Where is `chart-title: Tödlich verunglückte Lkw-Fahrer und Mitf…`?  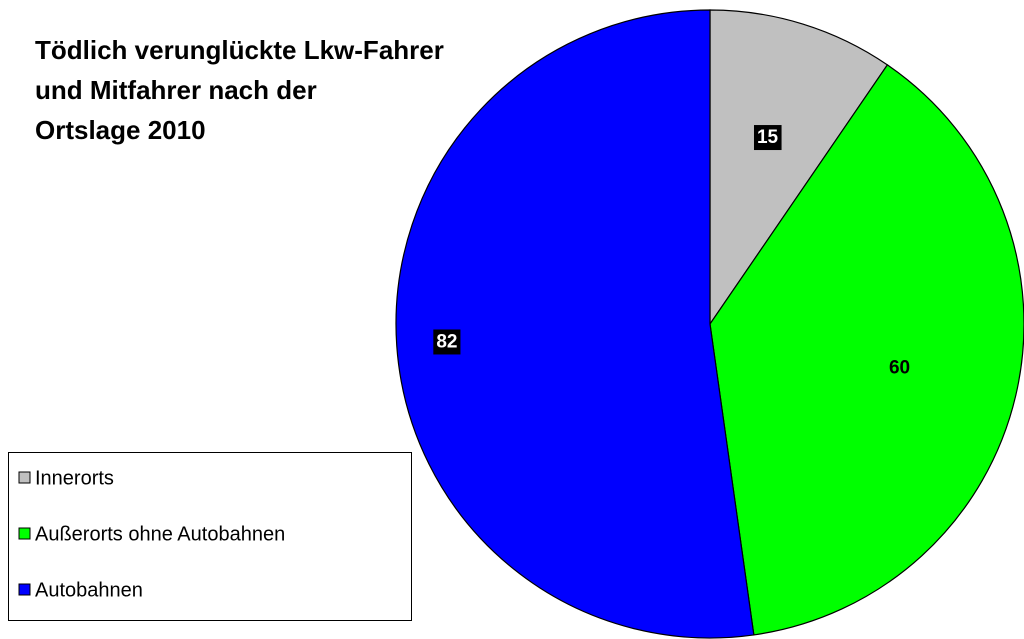
chart-title: Tödlich verunglückte Lkw-Fahrer und Mitf… is located at coordinates (239, 90).